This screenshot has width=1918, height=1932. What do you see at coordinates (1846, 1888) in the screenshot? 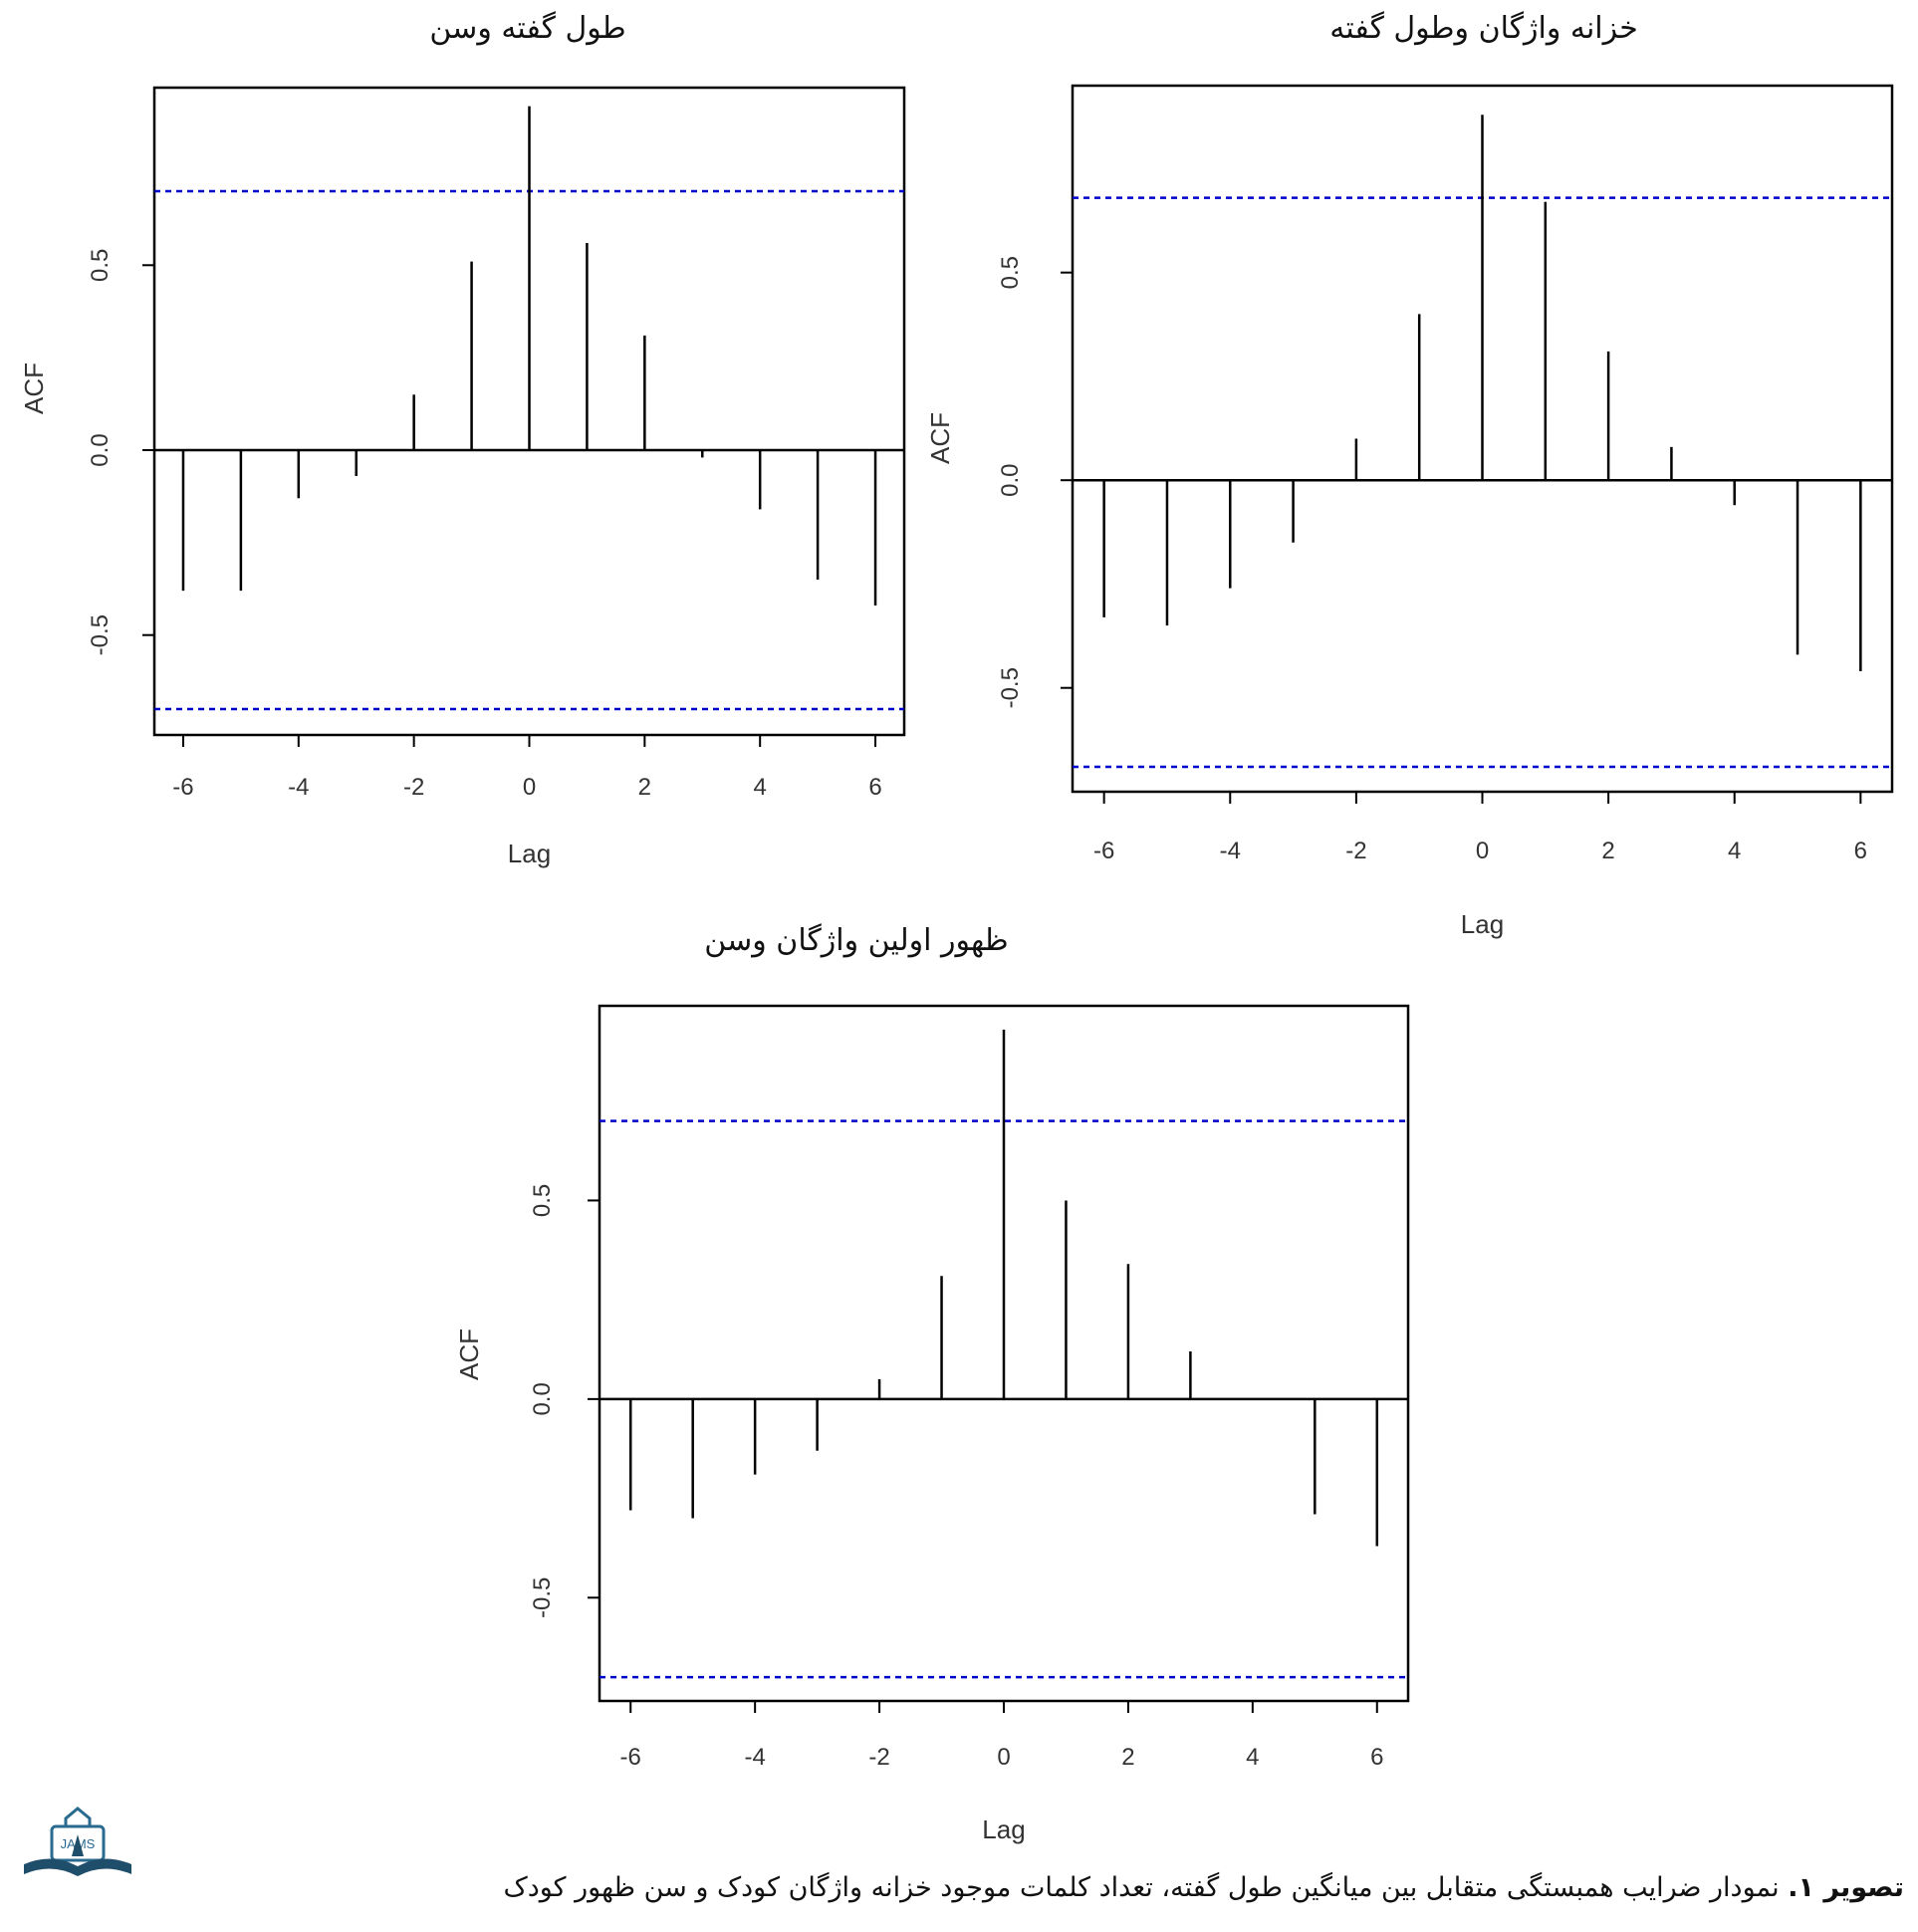
I see `caption-label: تصویر ۱.` at bounding box center [1846, 1888].